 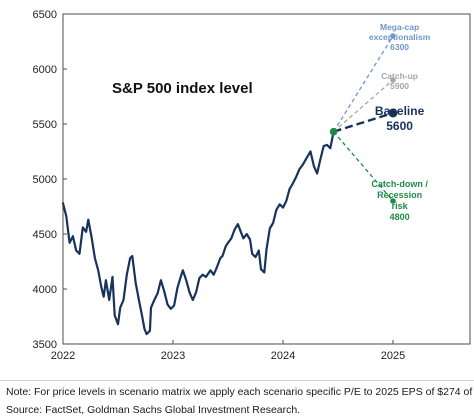 What do you see at coordinates (45, 290) in the screenshot?
I see `y-tick-label-4000: 4000` at bounding box center [45, 290].